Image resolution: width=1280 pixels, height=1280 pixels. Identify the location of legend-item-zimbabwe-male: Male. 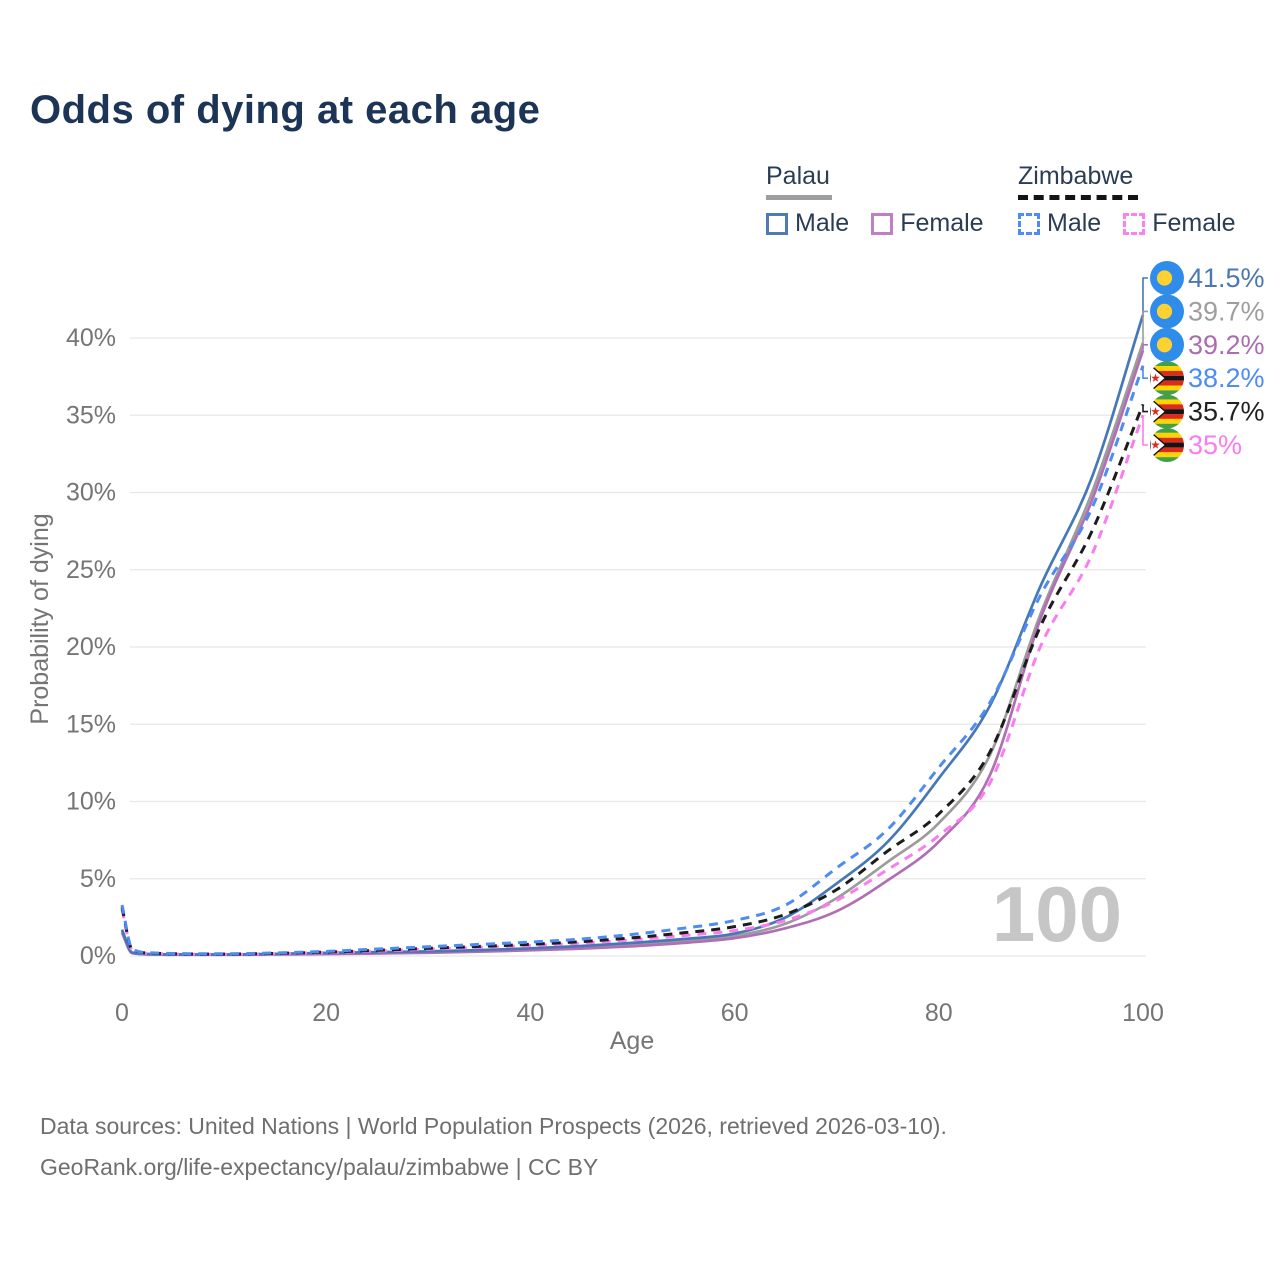
(1059, 223).